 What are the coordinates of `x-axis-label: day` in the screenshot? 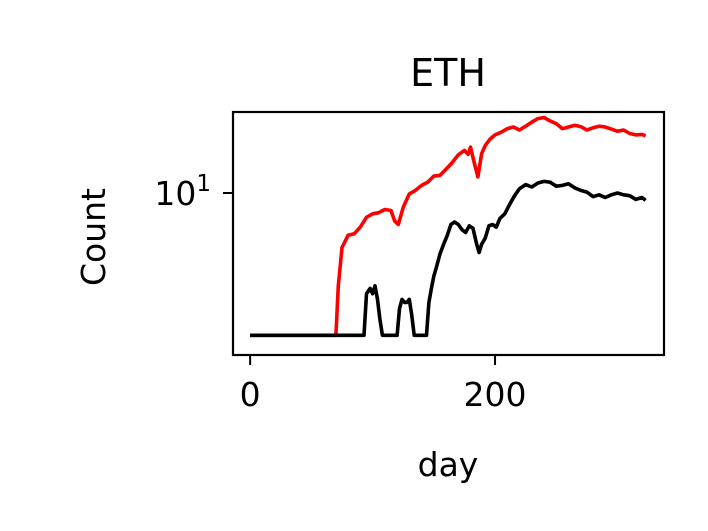 It's located at (448, 464).